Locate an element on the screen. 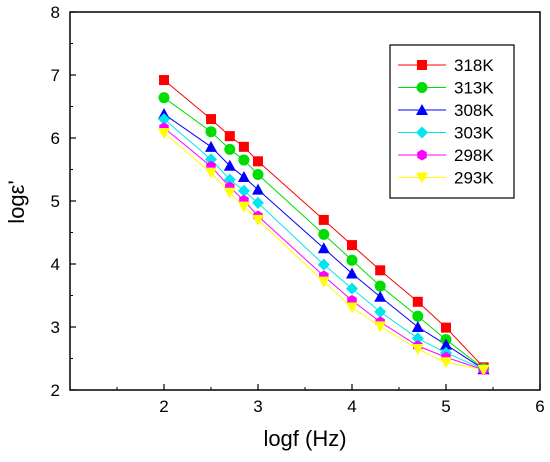 This screenshot has height=462, width=550. x-tick-label: 4 is located at coordinates (351, 406).